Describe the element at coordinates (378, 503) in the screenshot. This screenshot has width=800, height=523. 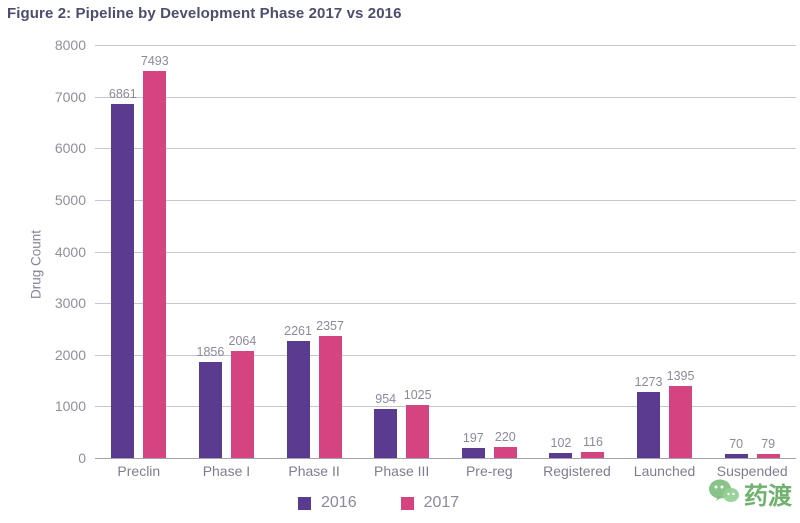
I see `chart-legend: 2016 2017` at that location.